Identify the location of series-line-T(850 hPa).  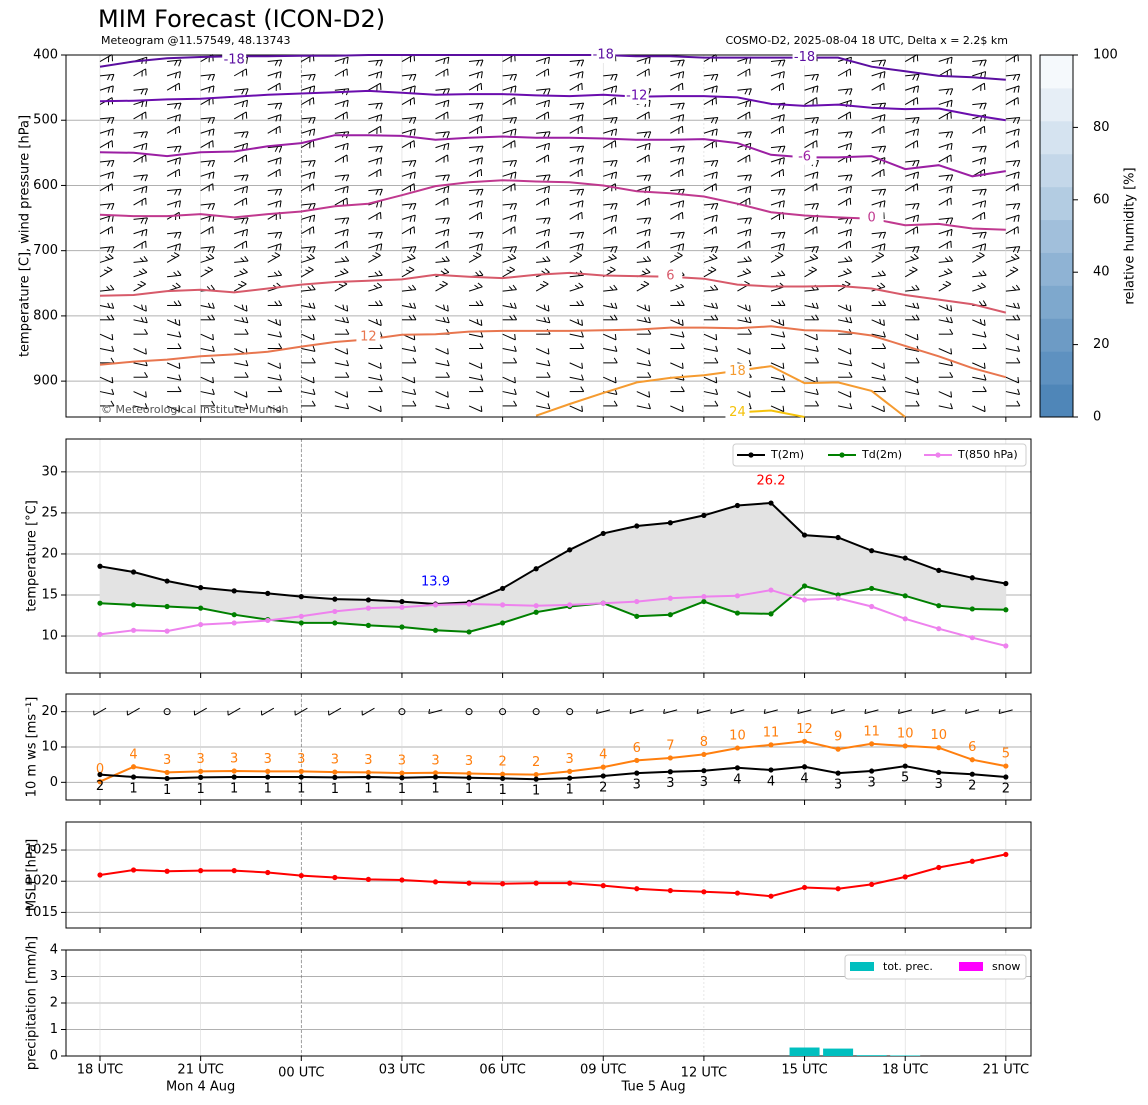
(553, 618).